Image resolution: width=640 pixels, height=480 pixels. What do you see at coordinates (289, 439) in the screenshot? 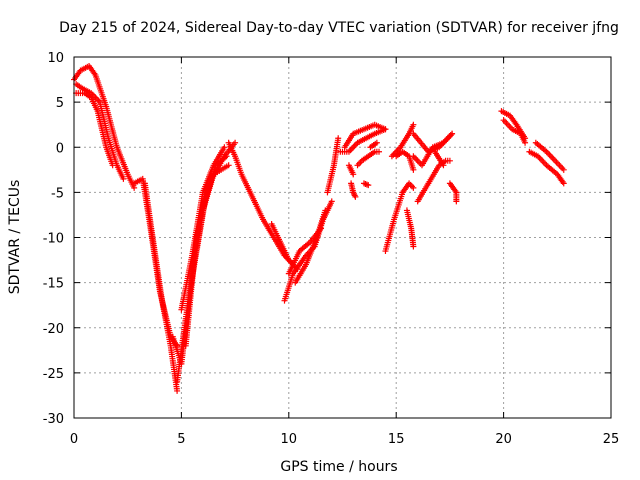
I see `x-tick-label: 10` at bounding box center [289, 439].